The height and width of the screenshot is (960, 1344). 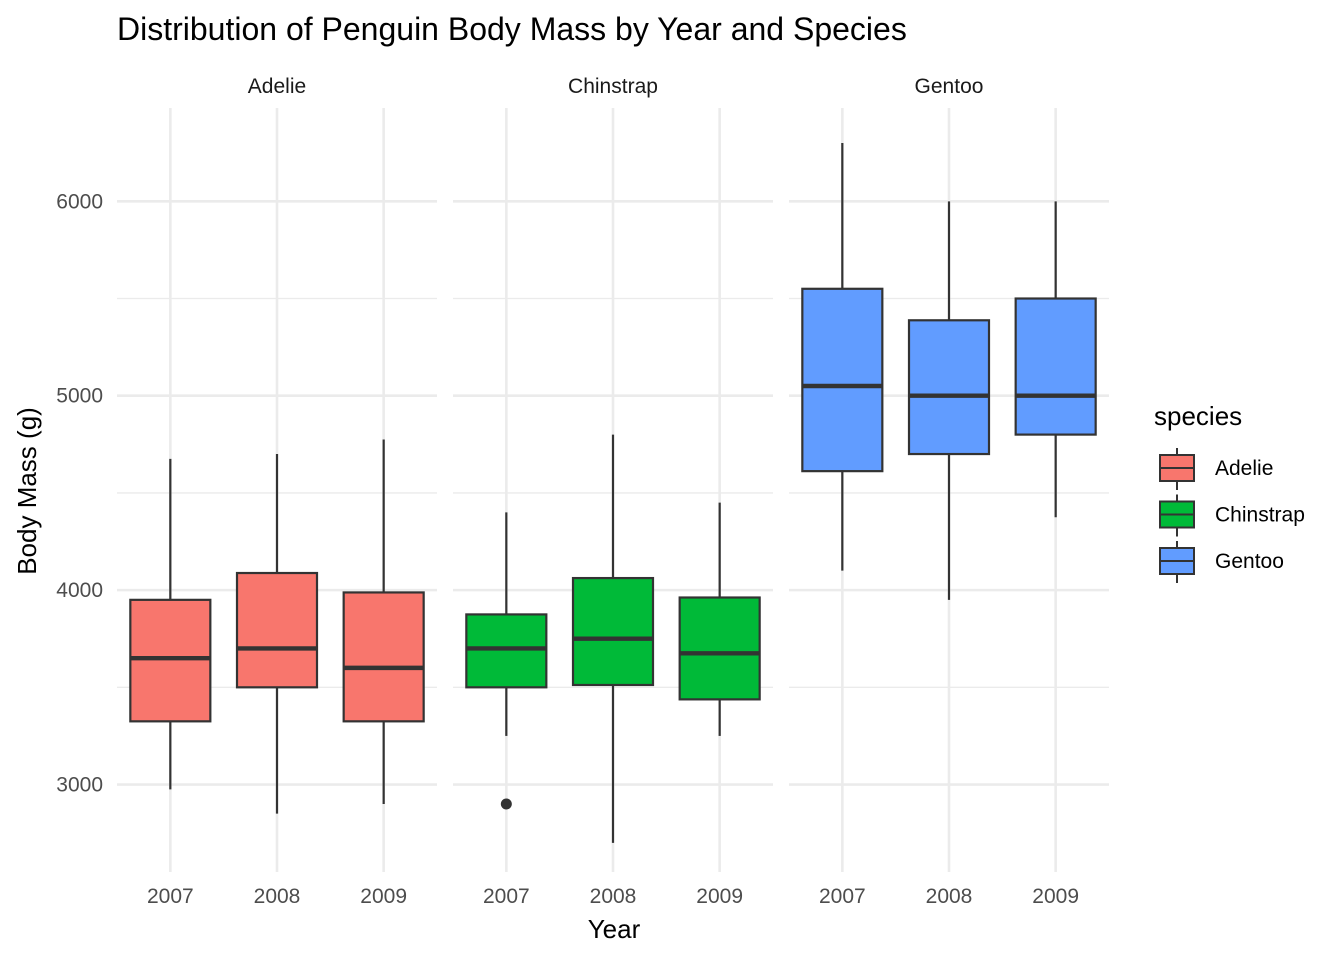 What do you see at coordinates (614, 929) in the screenshot?
I see `x-axis-label: Year` at bounding box center [614, 929].